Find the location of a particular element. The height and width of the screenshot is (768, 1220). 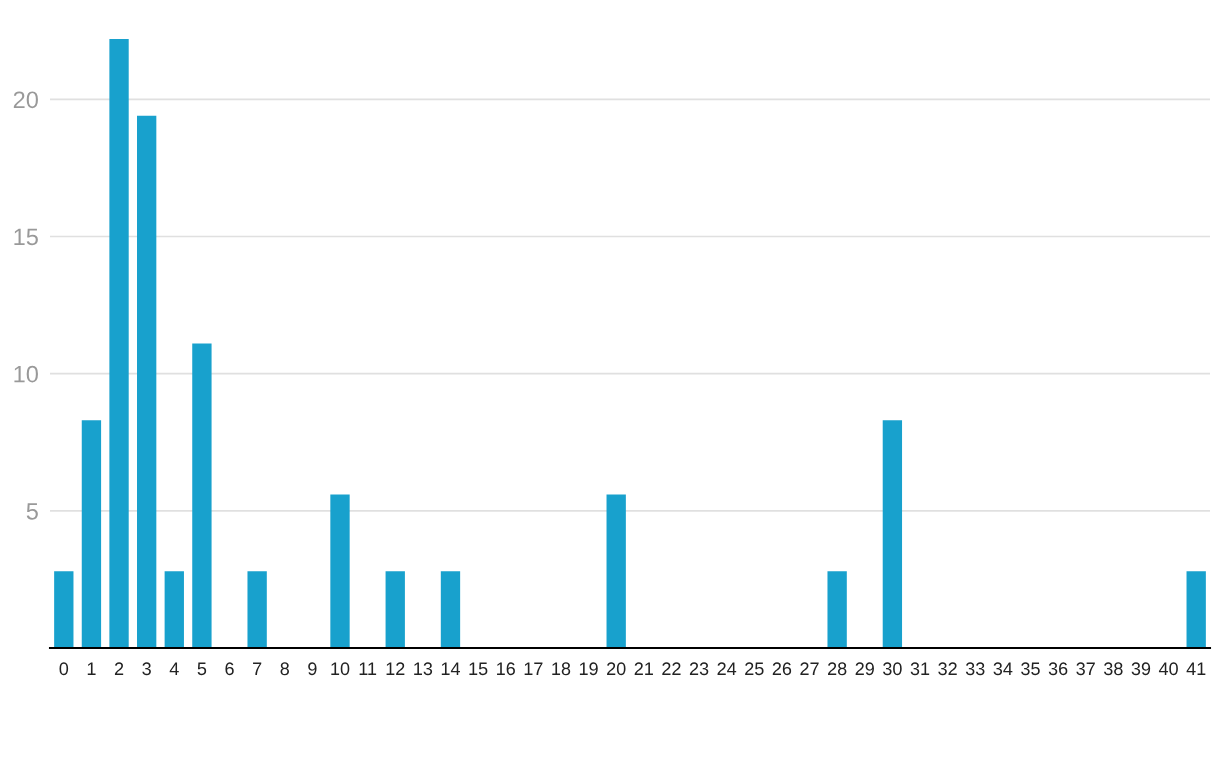

x-tick-label: 26 is located at coordinates (782, 669).